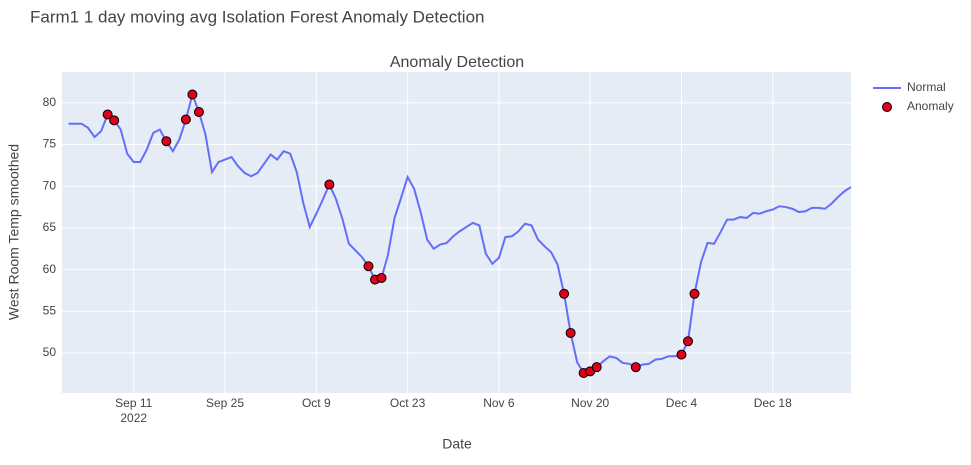 The height and width of the screenshot is (465, 971). What do you see at coordinates (887, 107) in the screenshot?
I see `legend-swatch` at bounding box center [887, 107].